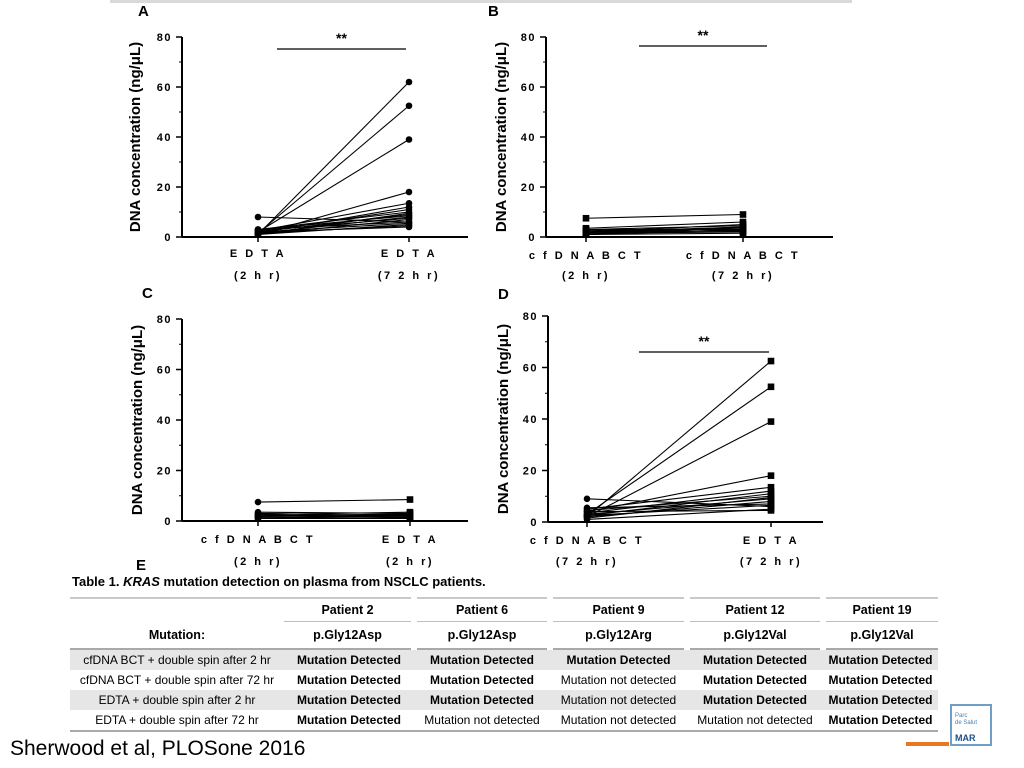  What do you see at coordinates (503, 294) in the screenshot?
I see `panel-letter: D` at bounding box center [503, 294].